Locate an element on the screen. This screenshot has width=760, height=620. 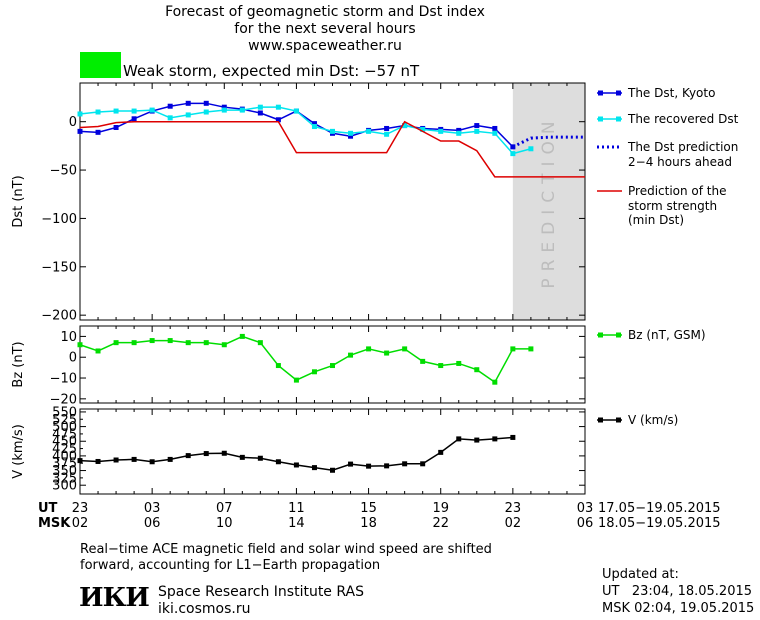
msk-tick-label: 02 is located at coordinates (80, 523).